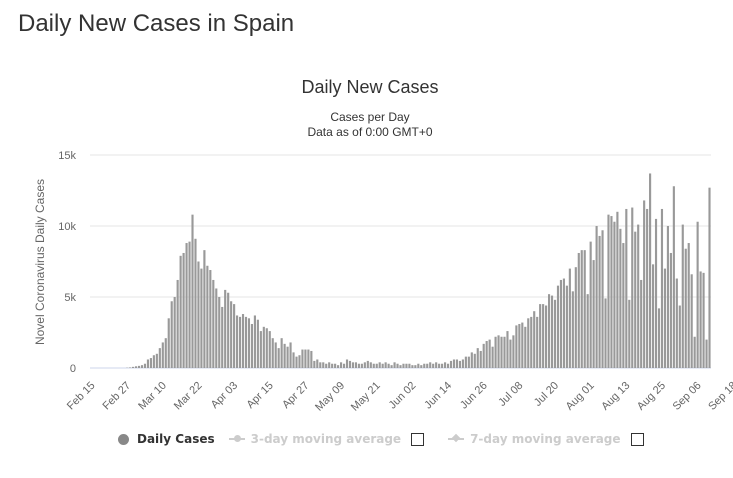 The width and height of the screenshot is (733, 478). What do you see at coordinates (550, 439) in the screenshot?
I see `legend-item-7-day-average: 7-day moving average` at bounding box center [550, 439].